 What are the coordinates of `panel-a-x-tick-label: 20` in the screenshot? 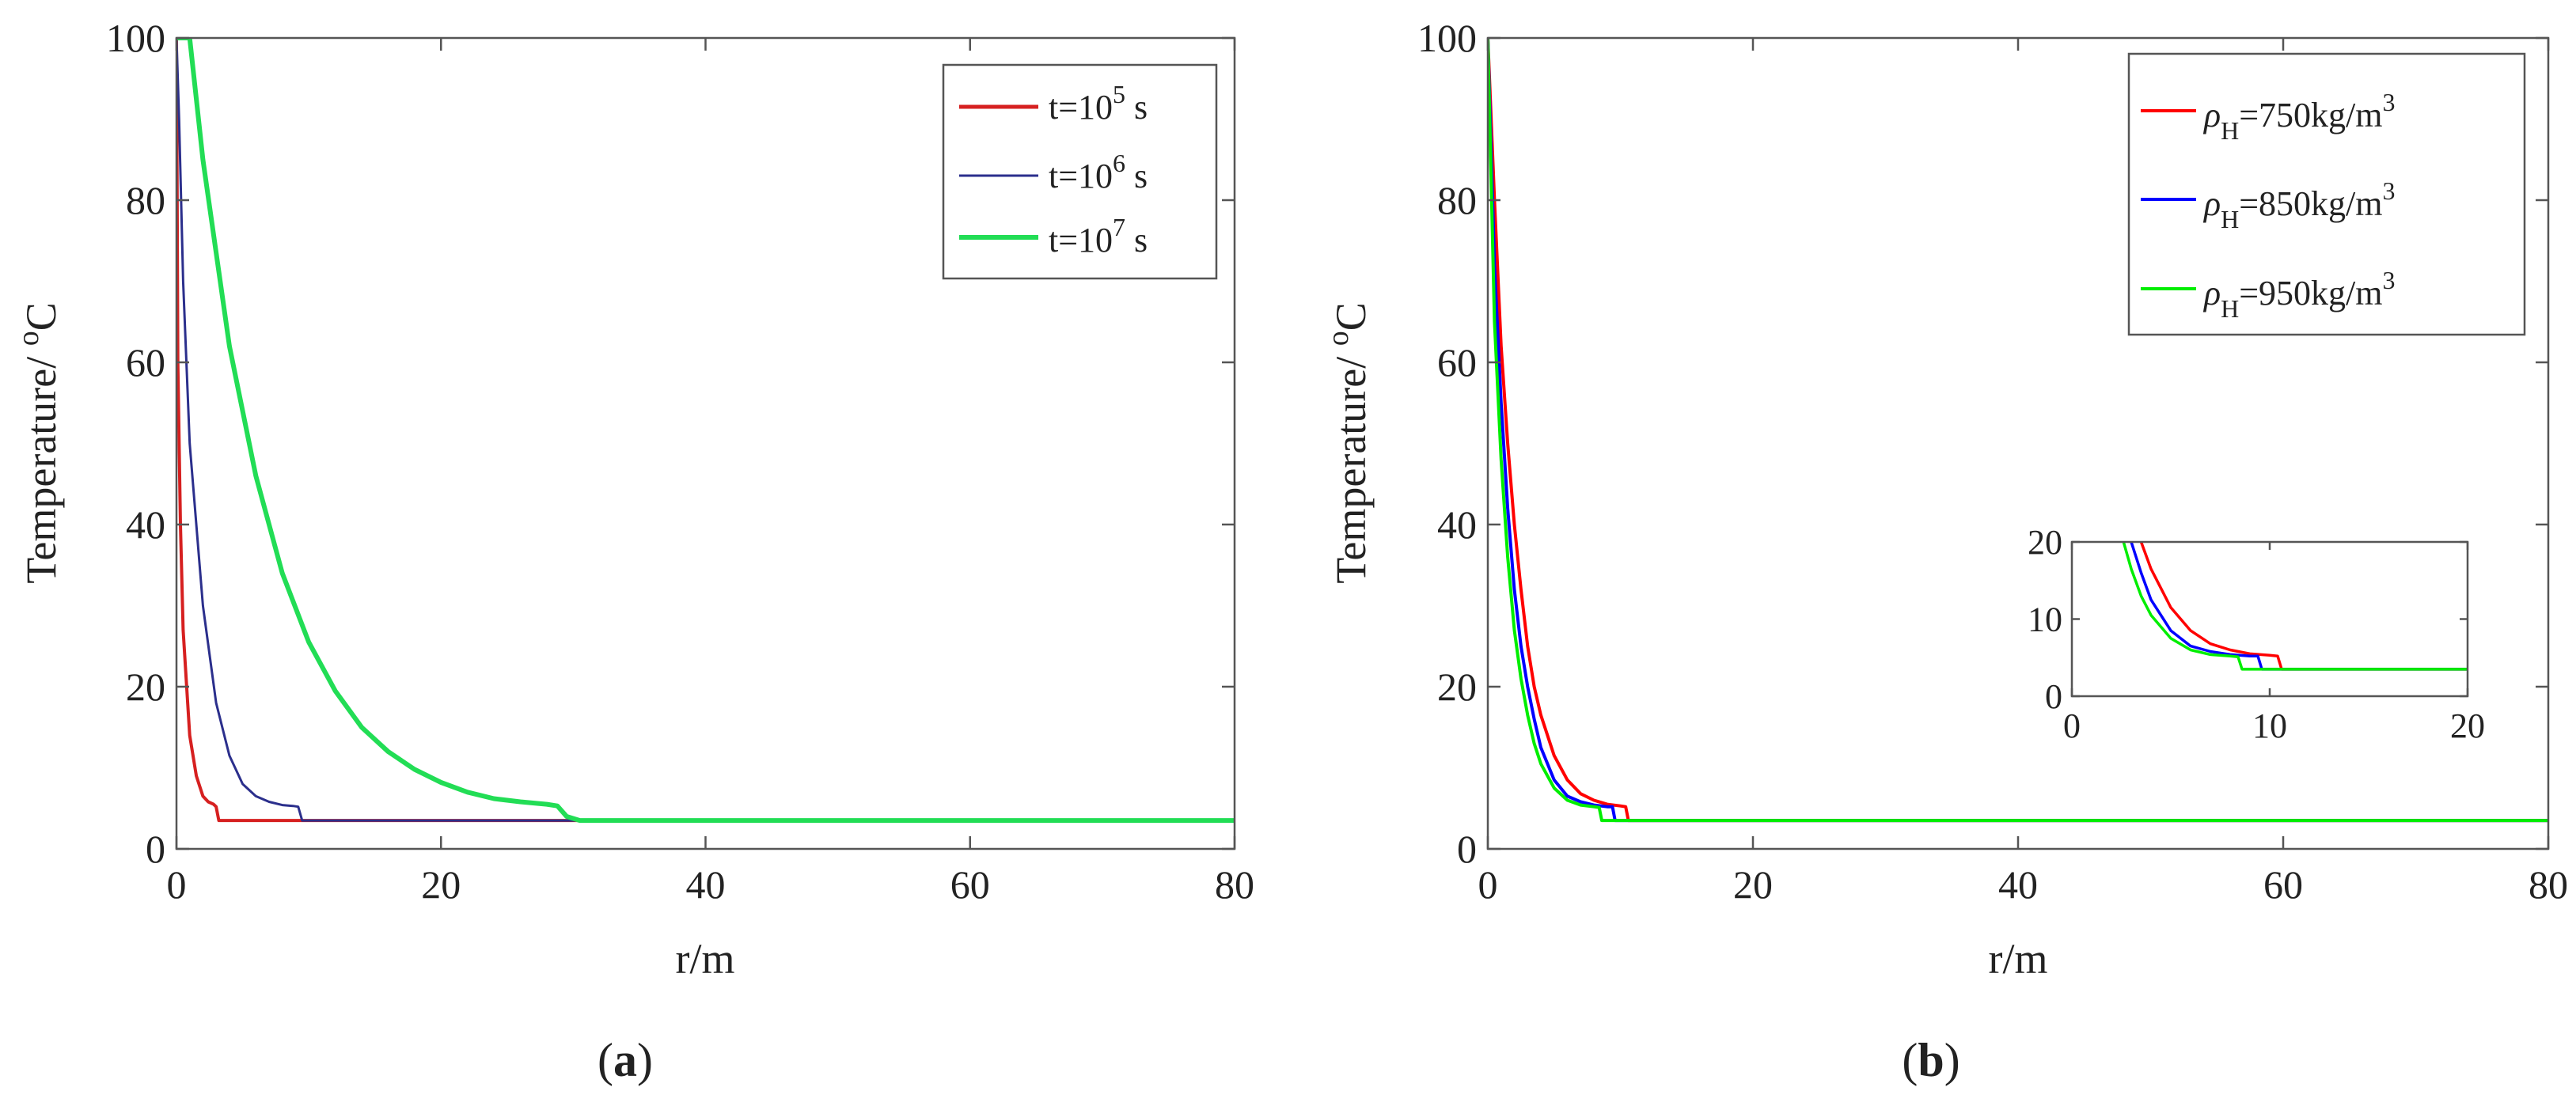 It's located at (441, 884).